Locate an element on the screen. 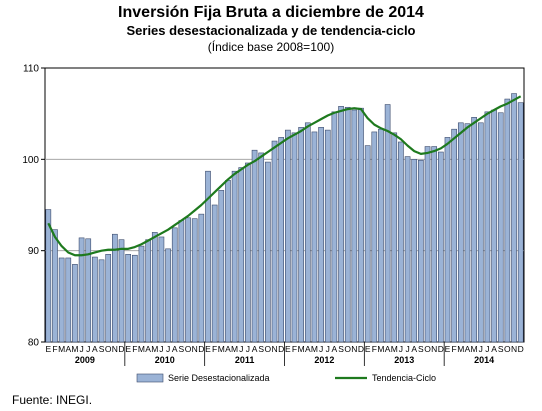  y-tick-label: 100 is located at coordinates (30, 160).